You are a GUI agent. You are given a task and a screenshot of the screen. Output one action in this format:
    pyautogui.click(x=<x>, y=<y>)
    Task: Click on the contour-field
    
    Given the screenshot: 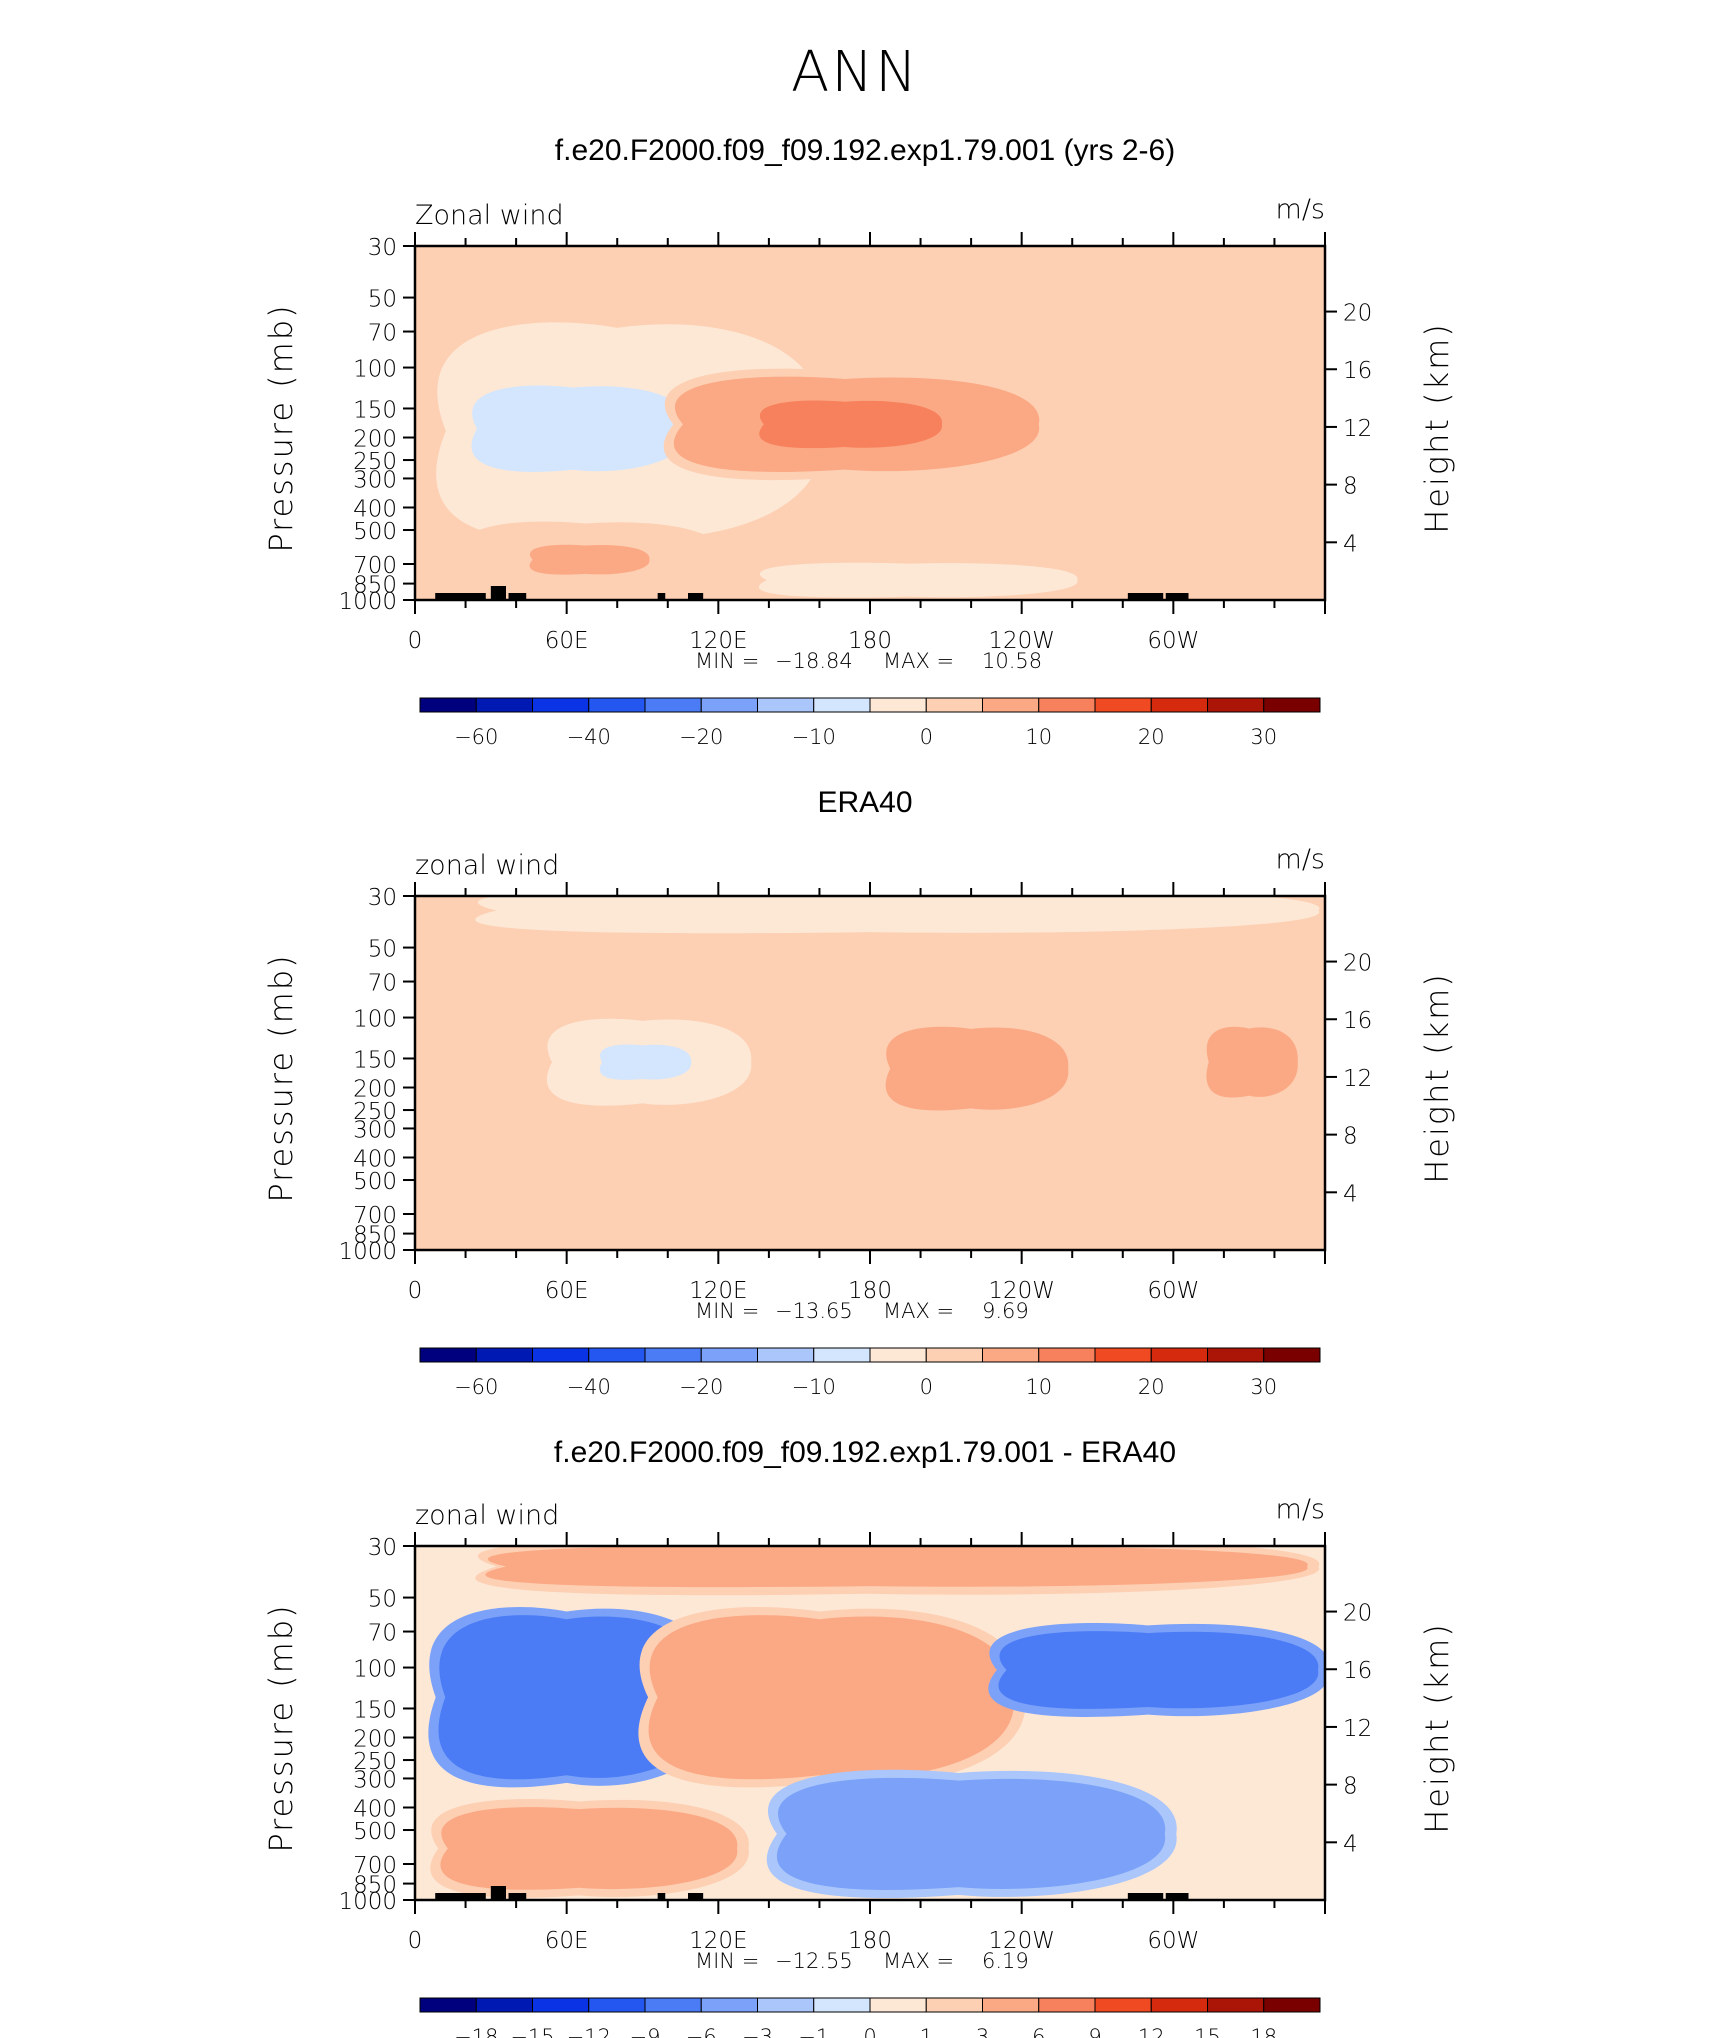 What is the action you would take?
    pyautogui.click(x=870, y=423)
    